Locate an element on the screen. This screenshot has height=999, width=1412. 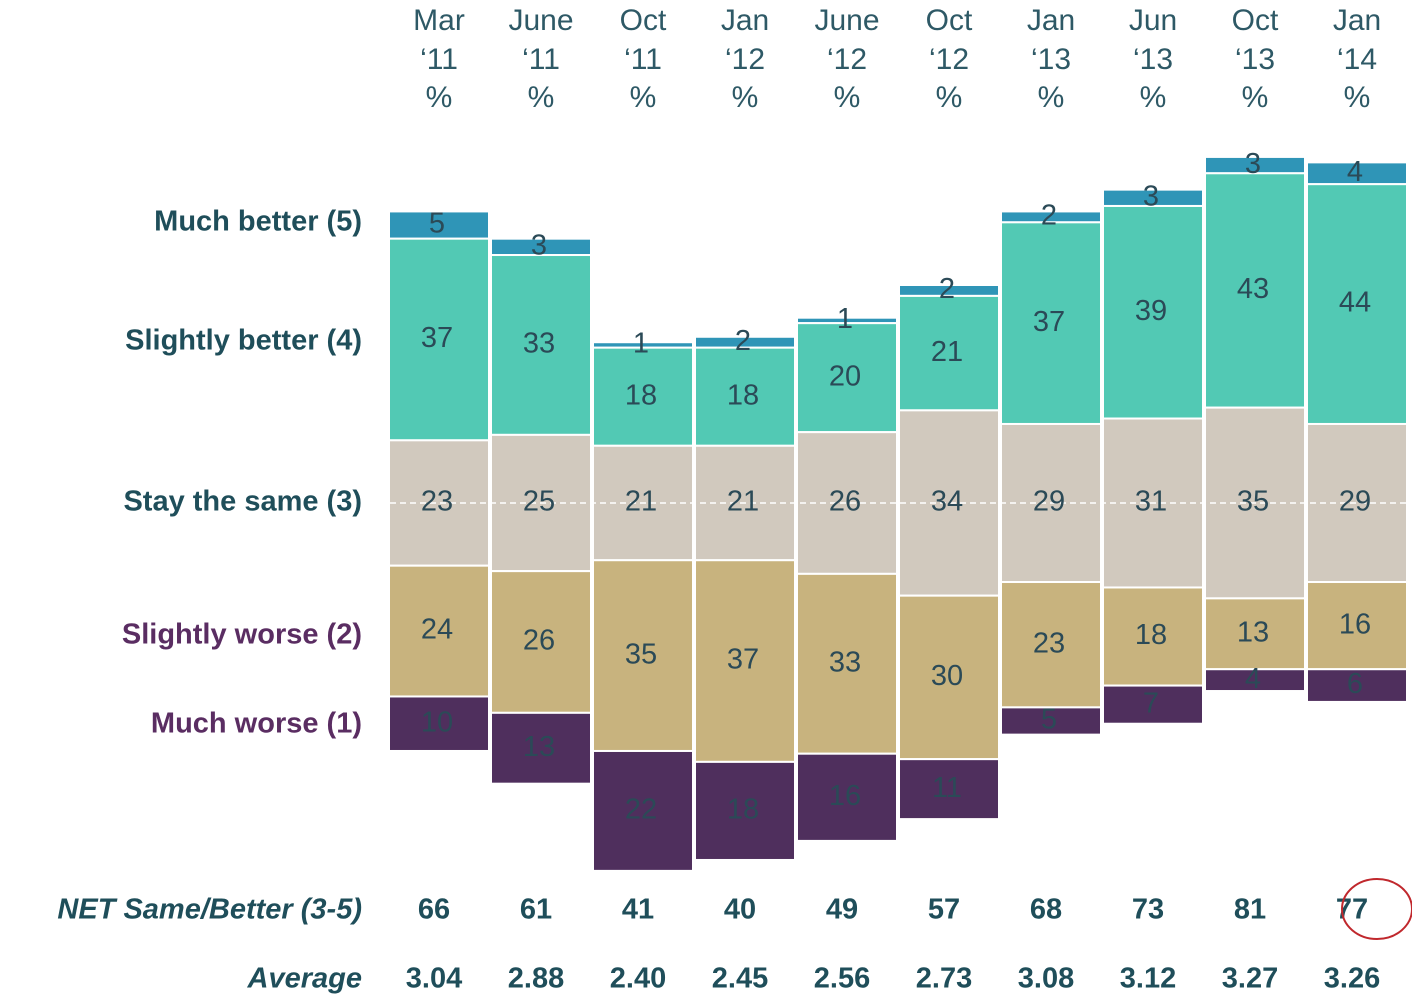
row-label: Stay the same (3) is located at coordinates (242, 502).